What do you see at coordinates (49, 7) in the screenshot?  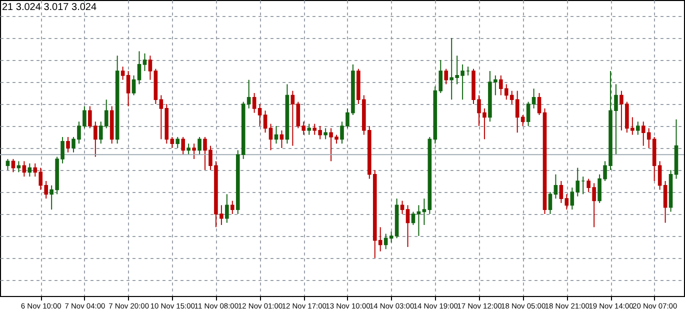 I see `text: 21 3.024 3.017 3.024` at bounding box center [49, 7].